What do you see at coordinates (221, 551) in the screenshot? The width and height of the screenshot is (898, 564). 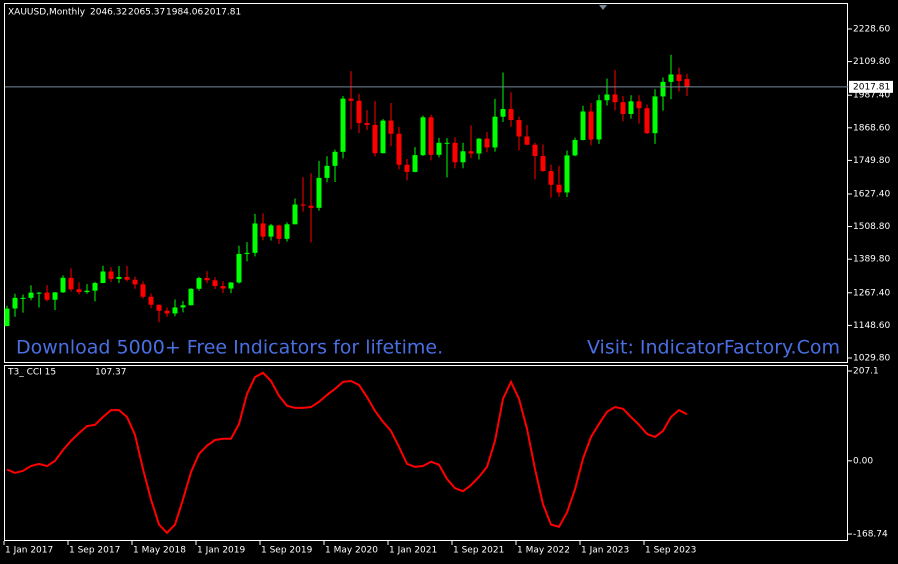 I see `x-tick-label: 1 Jan 2019` at bounding box center [221, 551].